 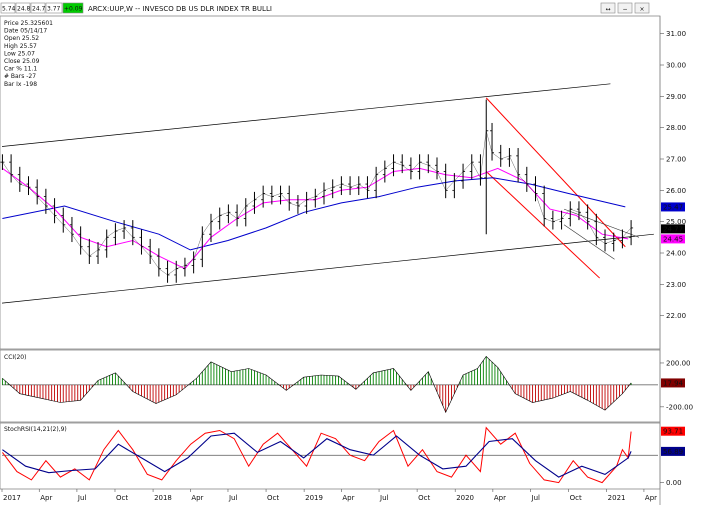 I want to click on value-tag-label: 56.89, so click(x=673, y=452).